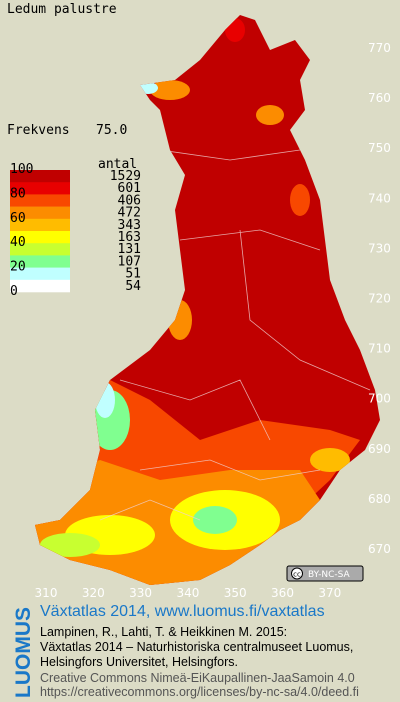 Image resolution: width=400 pixels, height=702 pixels. Describe the element at coordinates (133, 274) in the screenshot. I see `legend-count: 51` at that location.